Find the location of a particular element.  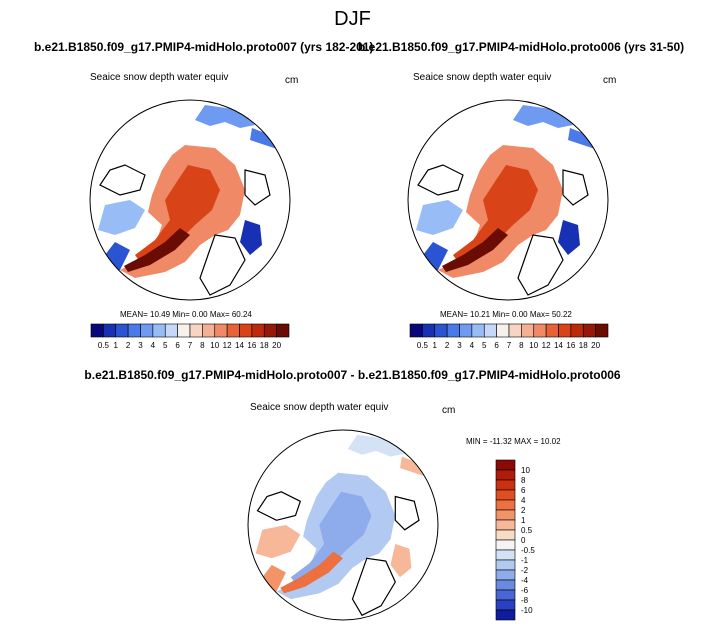

colorbar-tick-label: -8 is located at coordinates (525, 600).